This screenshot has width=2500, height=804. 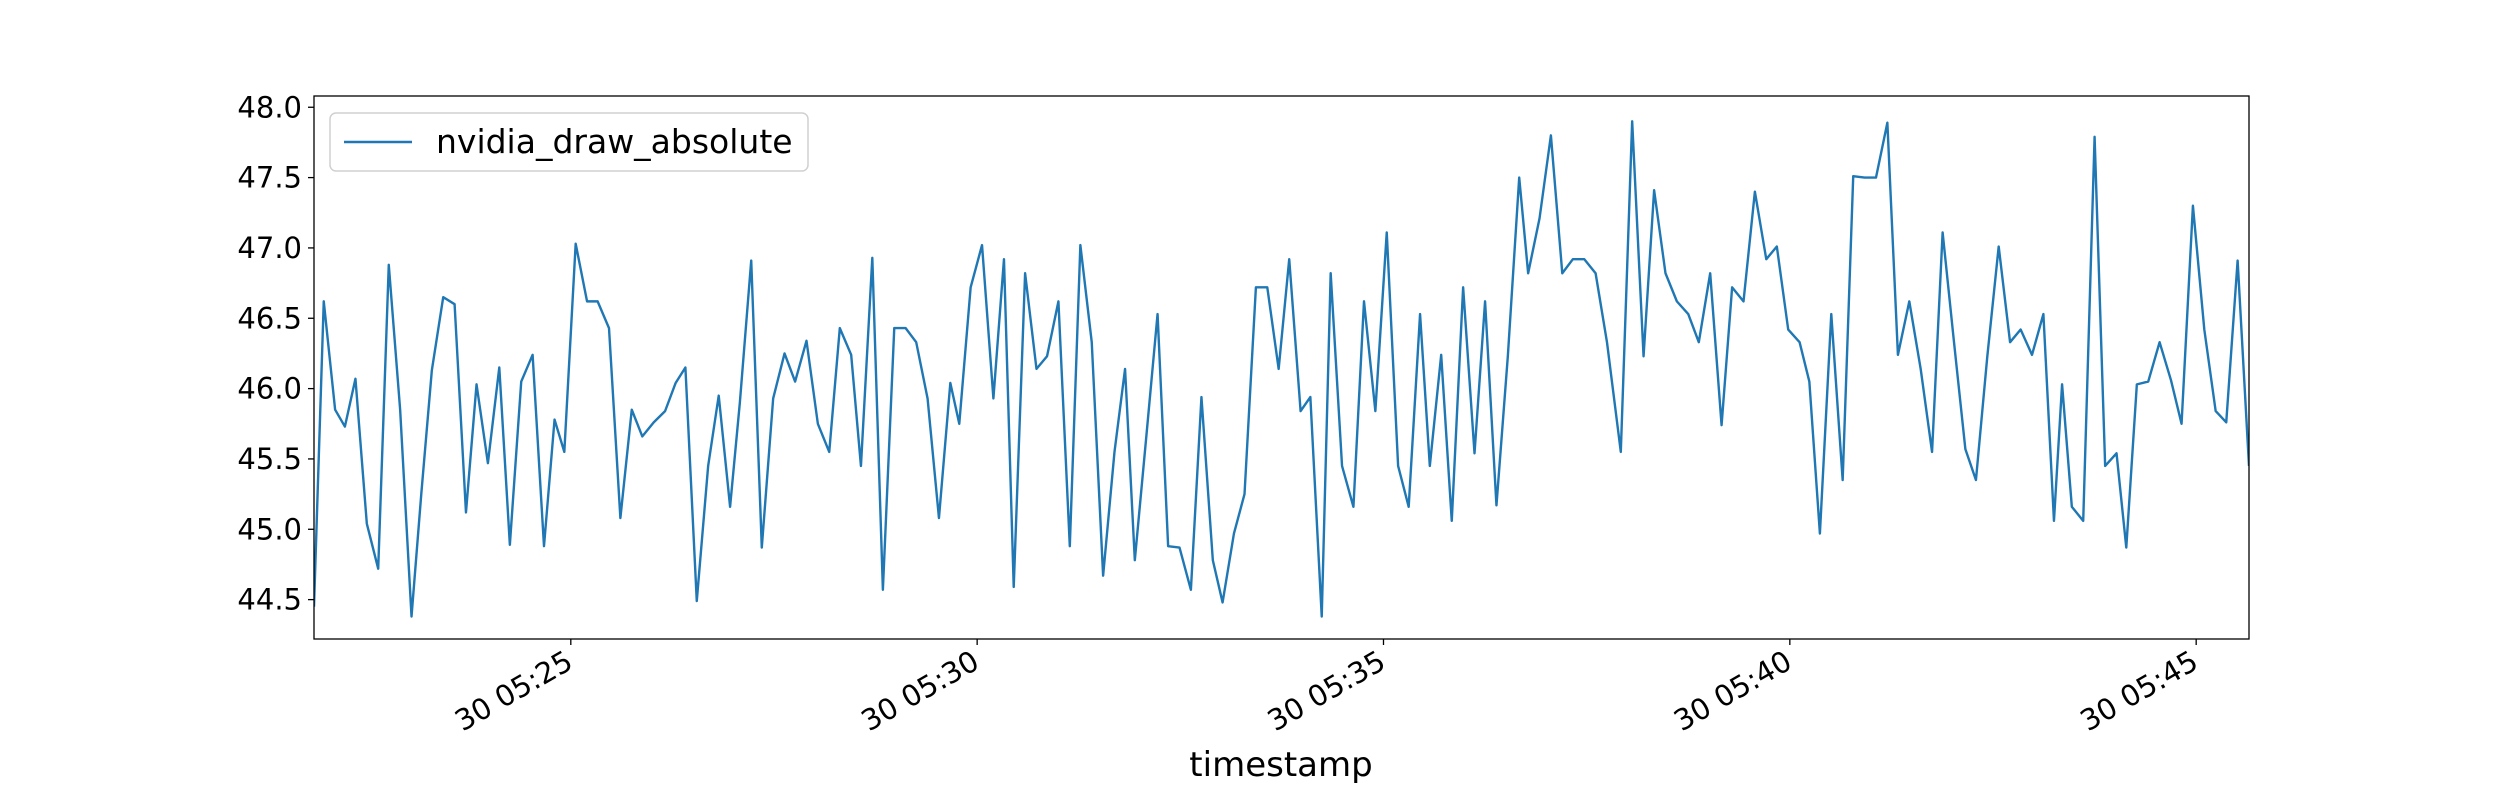 I want to click on legend-label: nvidia_draw_absolute, so click(x=614, y=141).